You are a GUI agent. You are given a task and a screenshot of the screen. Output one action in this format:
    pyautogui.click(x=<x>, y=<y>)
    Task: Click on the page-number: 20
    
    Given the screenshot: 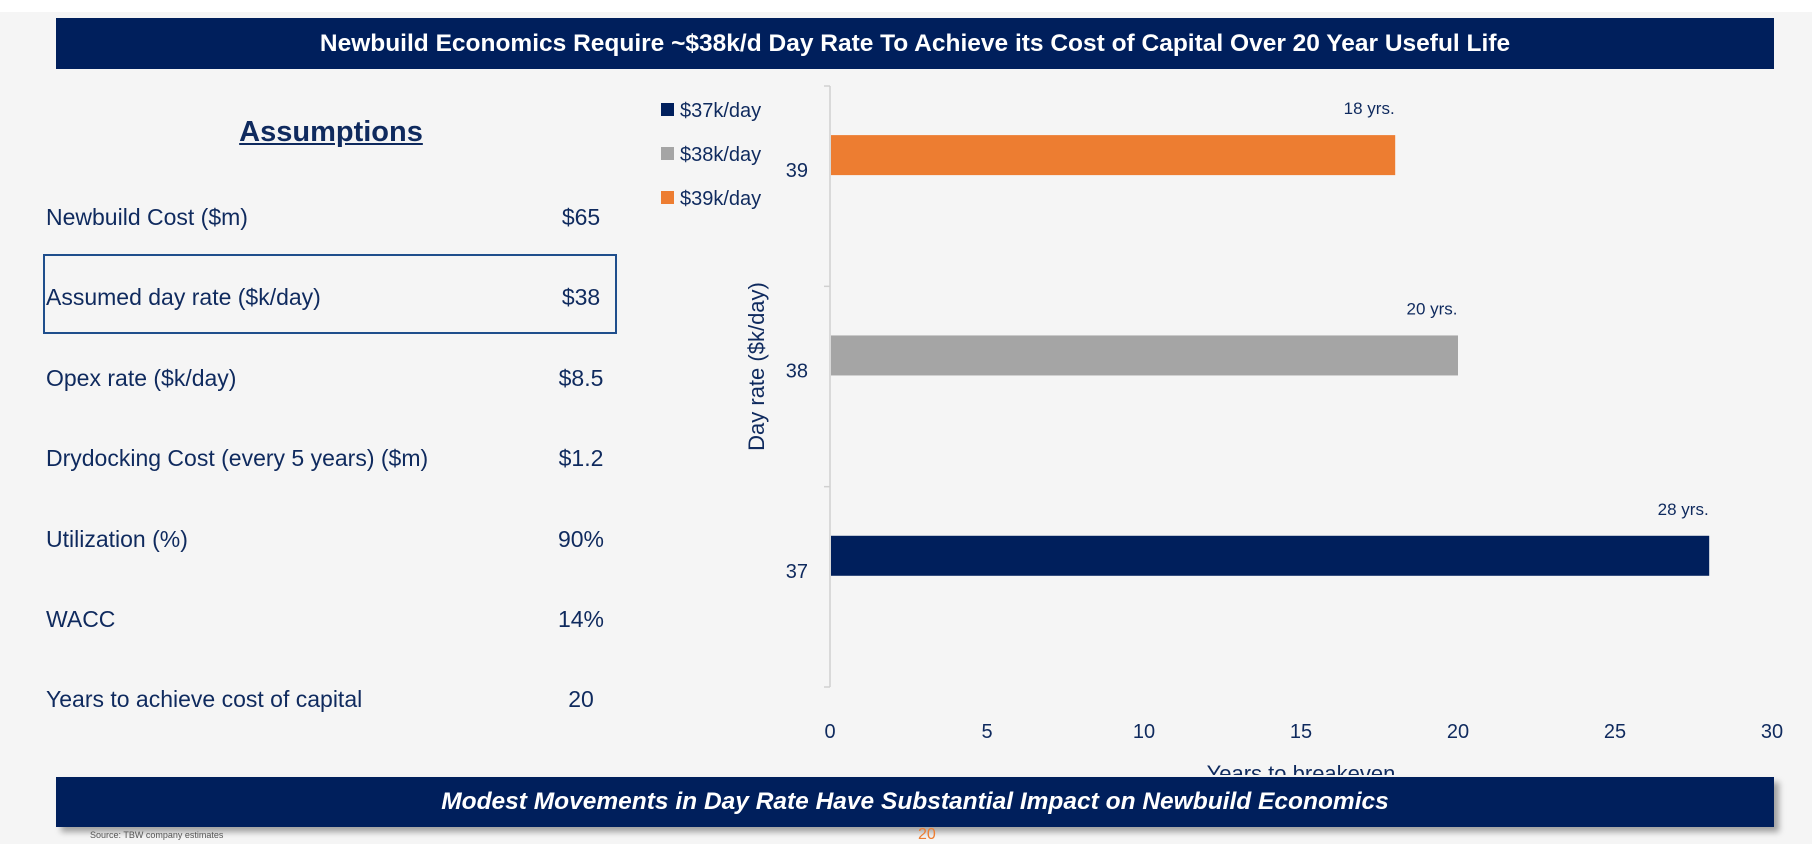 What is the action you would take?
    pyautogui.click(x=927, y=834)
    